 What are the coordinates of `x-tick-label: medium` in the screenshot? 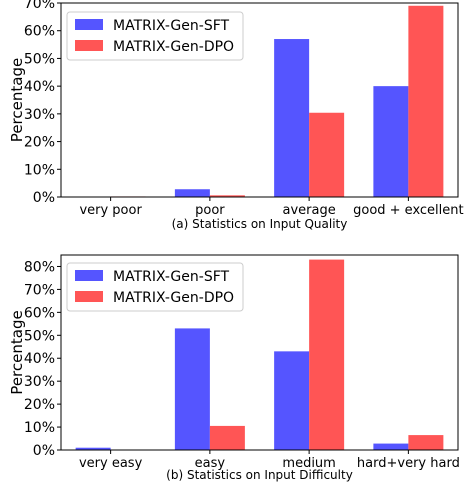 It's located at (308, 463).